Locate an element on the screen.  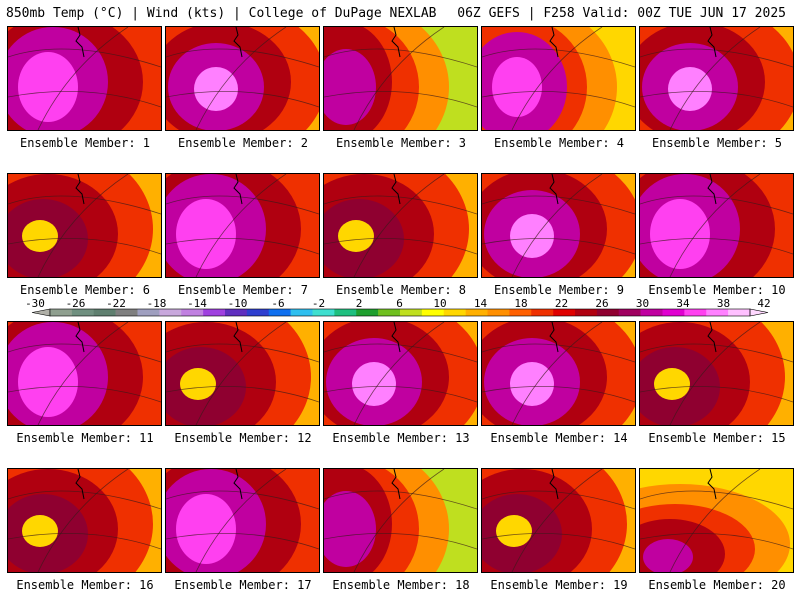
member-caption: Ensemble Member: 15 is located at coordinates (717, 438).